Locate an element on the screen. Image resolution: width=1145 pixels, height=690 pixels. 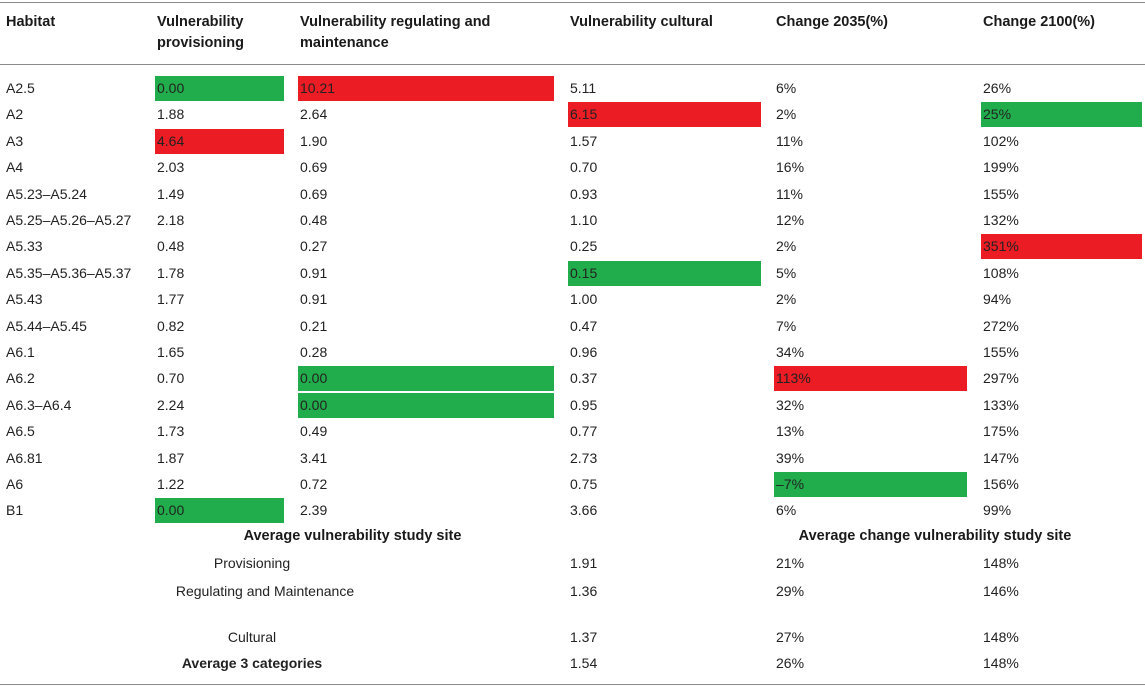
cell-c2035: 12% is located at coordinates (790, 220).